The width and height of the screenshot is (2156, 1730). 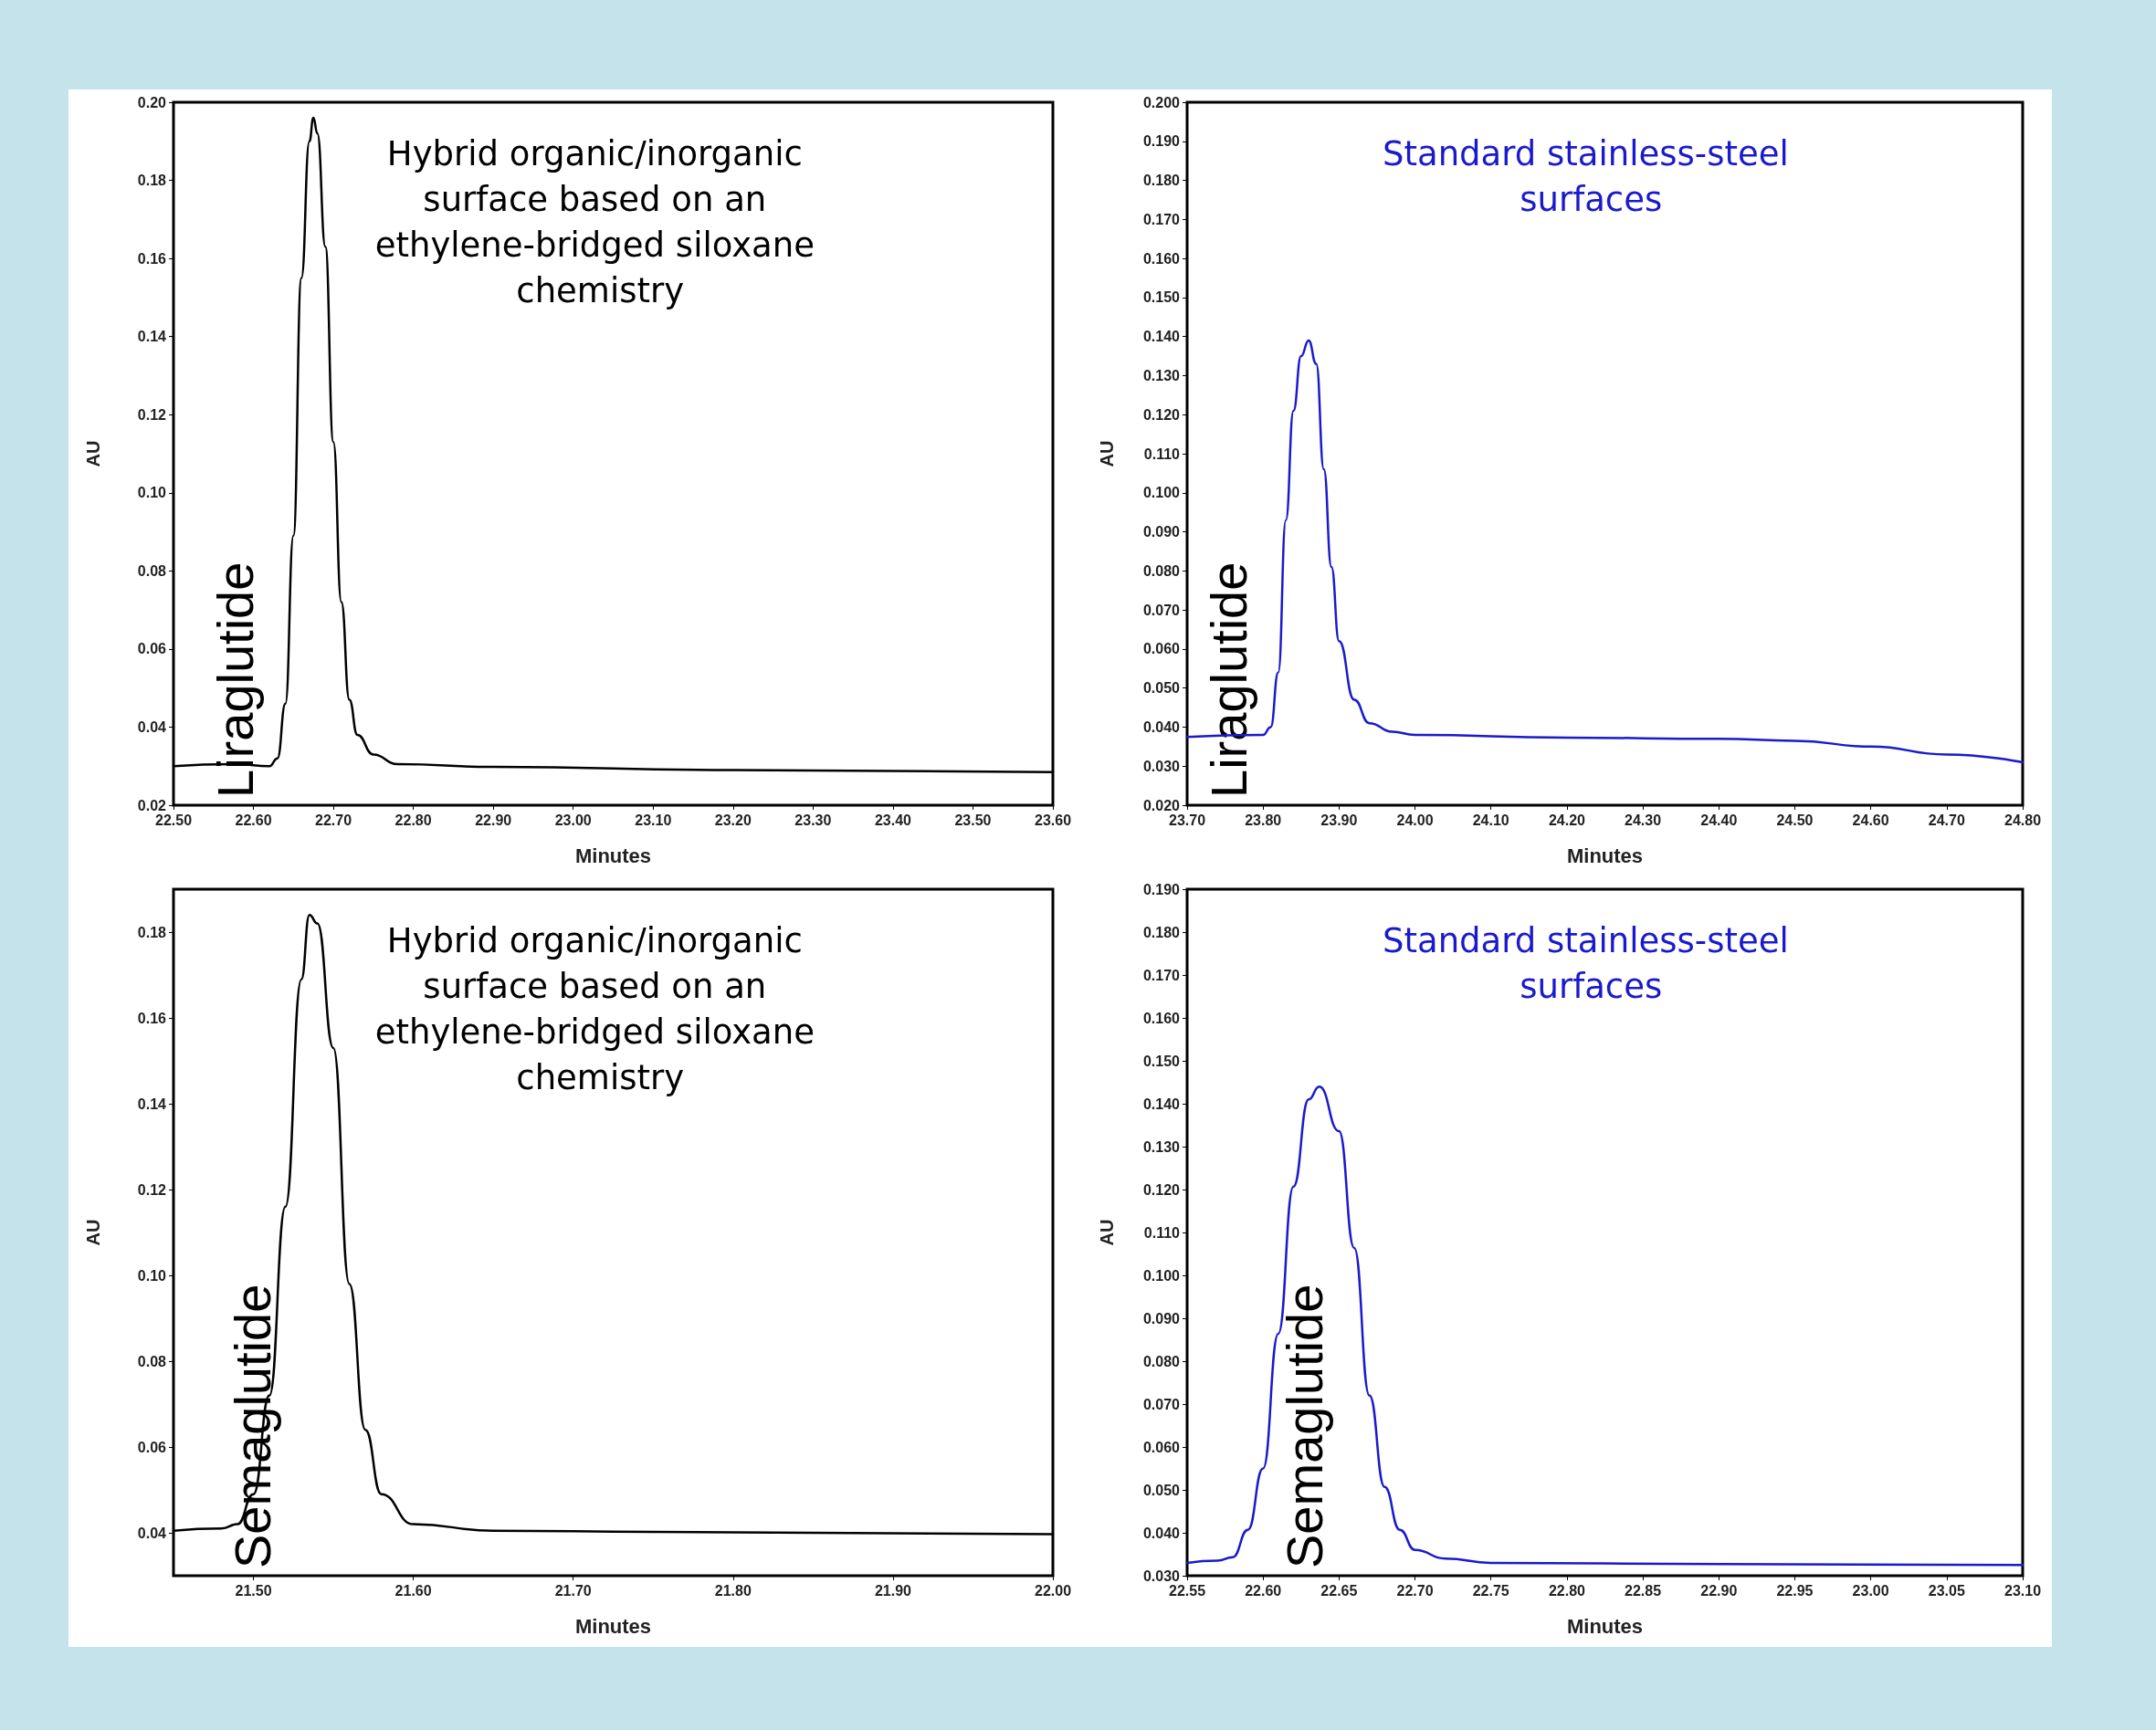 I want to click on x-tick-label: 21.80, so click(x=733, y=1590).